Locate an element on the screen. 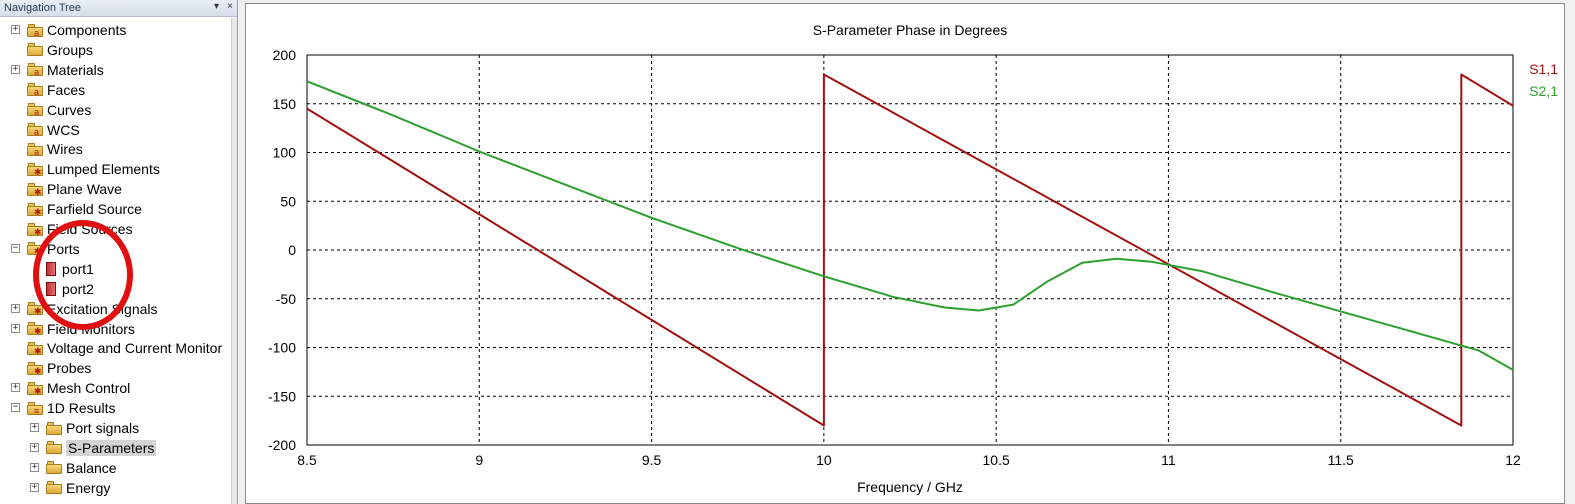  tree-item-label: Farfield Source is located at coordinates (94, 209).